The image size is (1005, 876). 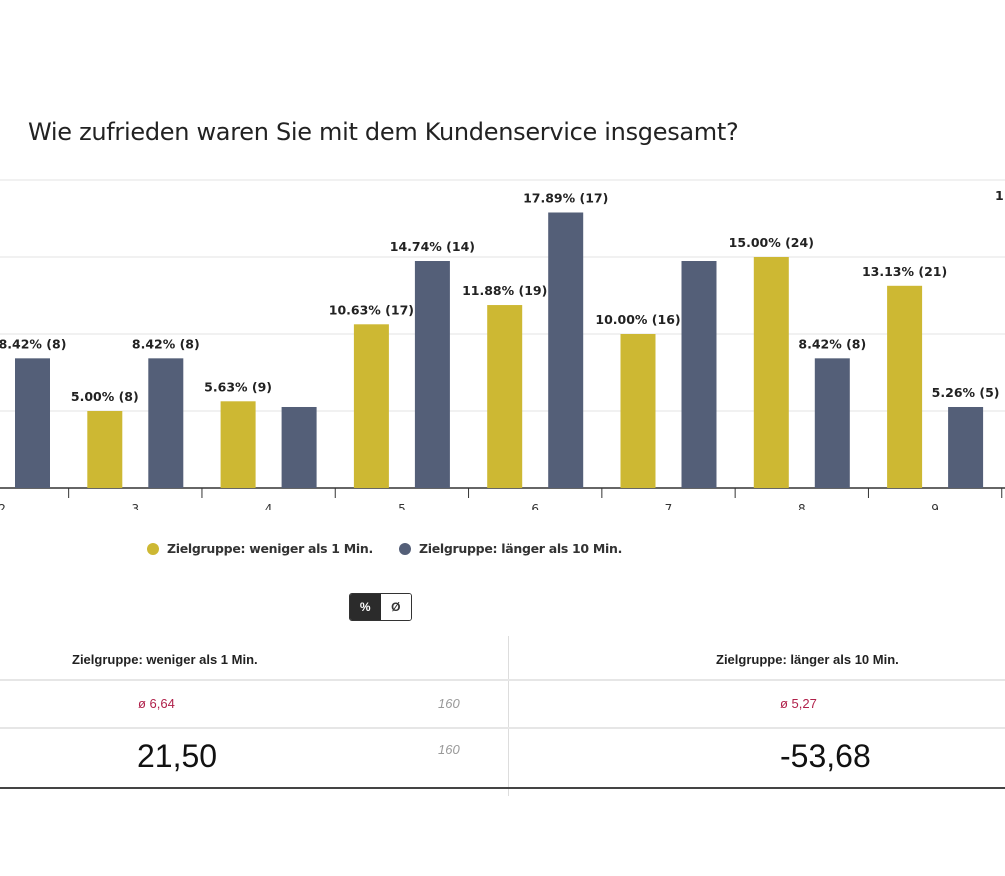 I want to click on average-short-wait: ø 6,64, so click(x=156, y=703).